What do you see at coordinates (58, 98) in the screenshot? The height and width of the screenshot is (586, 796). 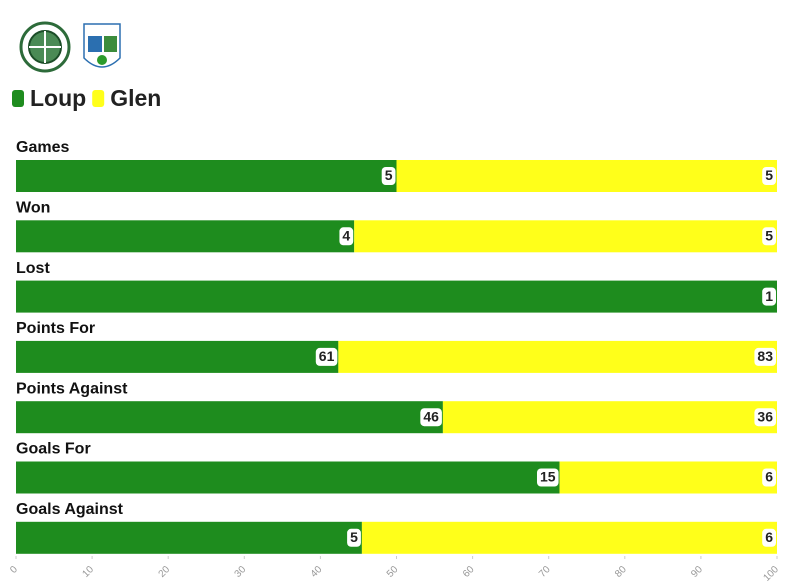 I see `legend-label: Loup` at bounding box center [58, 98].